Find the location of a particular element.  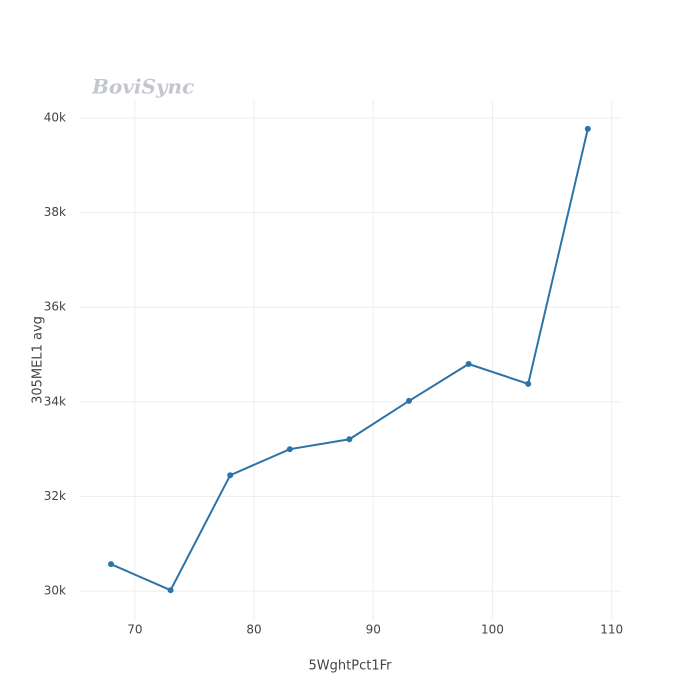

y-tick-label: 30k is located at coordinates (55, 591).